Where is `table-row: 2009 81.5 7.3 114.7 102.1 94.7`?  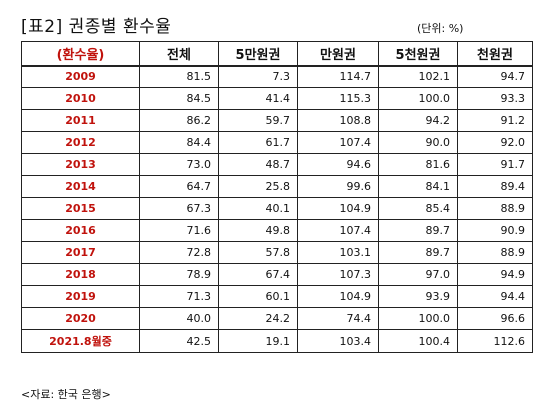
table-row: 2009 81.5 7.3 114.7 102.1 94.7 is located at coordinates (277, 76).